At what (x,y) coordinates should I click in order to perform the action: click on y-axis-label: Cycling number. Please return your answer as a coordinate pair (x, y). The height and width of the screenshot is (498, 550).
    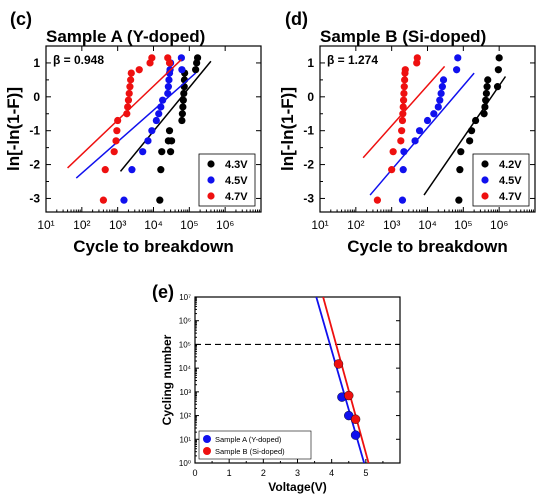
    Looking at the image, I should click on (167, 379).